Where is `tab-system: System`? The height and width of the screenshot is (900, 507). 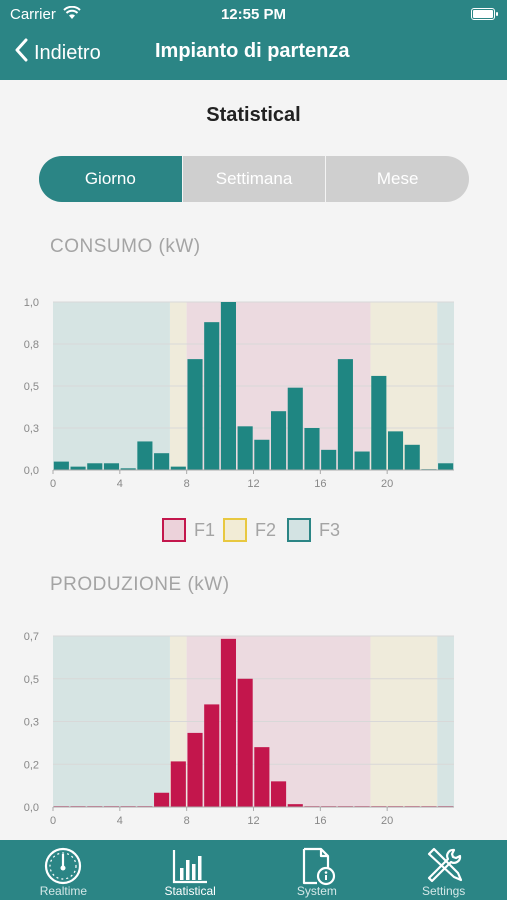 tab-system: System is located at coordinates (317, 870).